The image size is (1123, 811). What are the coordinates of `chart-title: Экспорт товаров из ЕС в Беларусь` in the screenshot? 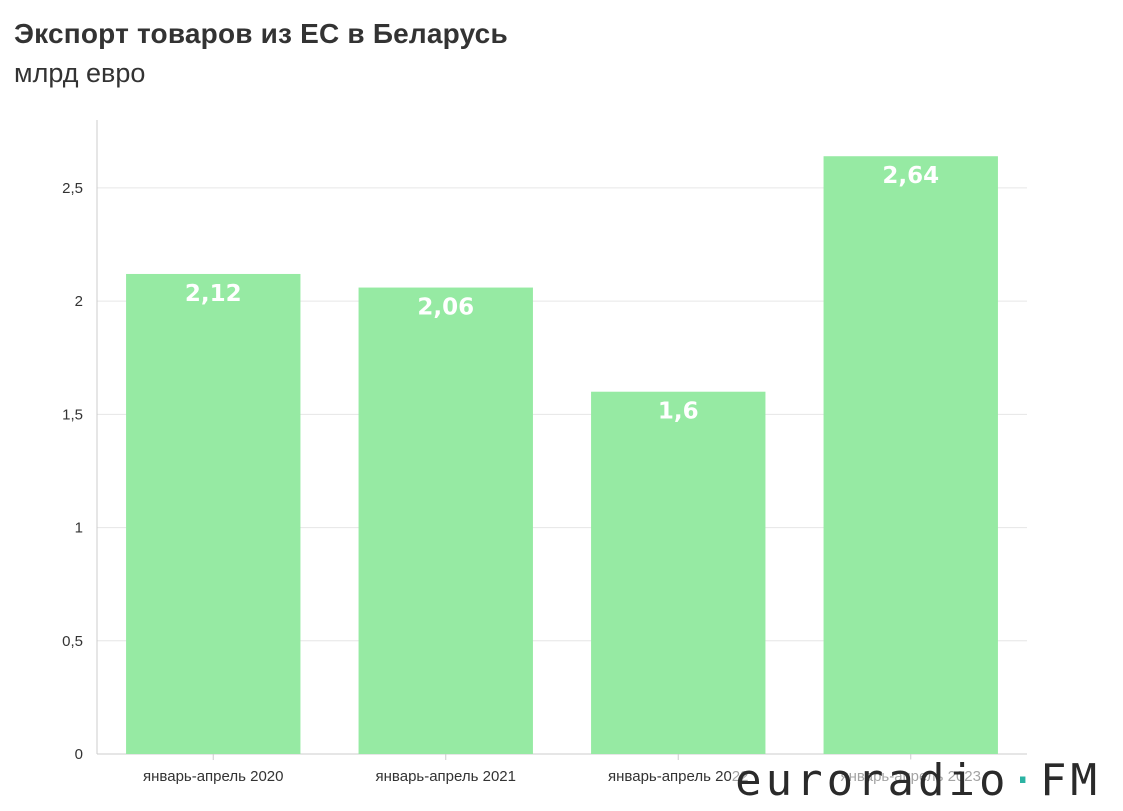 It's located at (261, 33).